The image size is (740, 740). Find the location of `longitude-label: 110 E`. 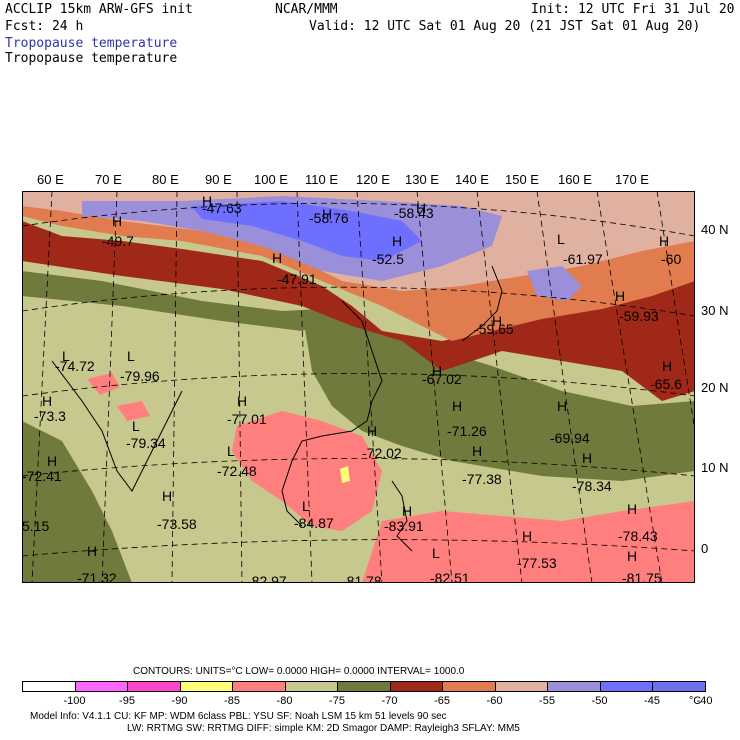

longitude-label: 110 E is located at coordinates (322, 179).